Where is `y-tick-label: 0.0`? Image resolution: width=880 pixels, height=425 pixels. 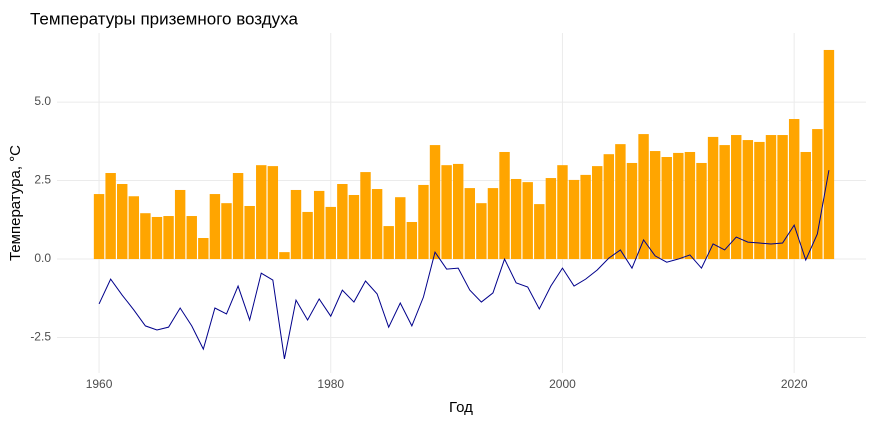 y-tick-label: 0.0 is located at coordinates (42, 258).